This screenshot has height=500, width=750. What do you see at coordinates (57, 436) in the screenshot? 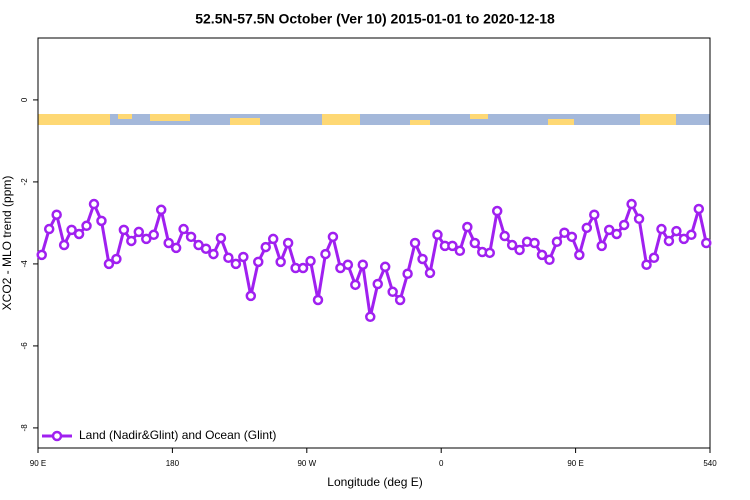
I see `legend-marker` at bounding box center [57, 436].